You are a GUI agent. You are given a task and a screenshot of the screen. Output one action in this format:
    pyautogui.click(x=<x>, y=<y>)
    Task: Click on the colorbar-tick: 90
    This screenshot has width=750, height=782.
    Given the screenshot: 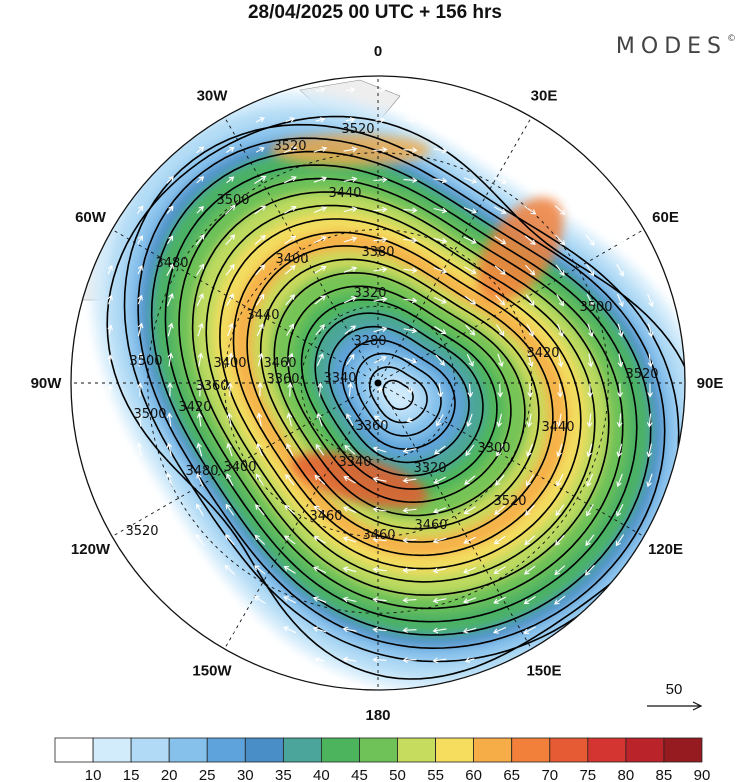 What is the action you would take?
    pyautogui.click(x=702, y=774)
    